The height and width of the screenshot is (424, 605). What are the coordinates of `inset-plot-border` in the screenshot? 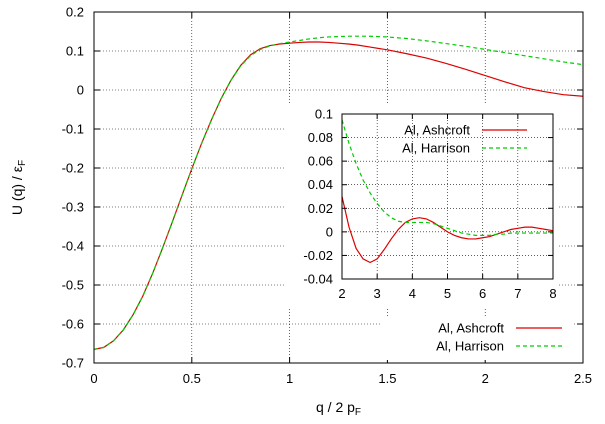 It's located at (447, 196).